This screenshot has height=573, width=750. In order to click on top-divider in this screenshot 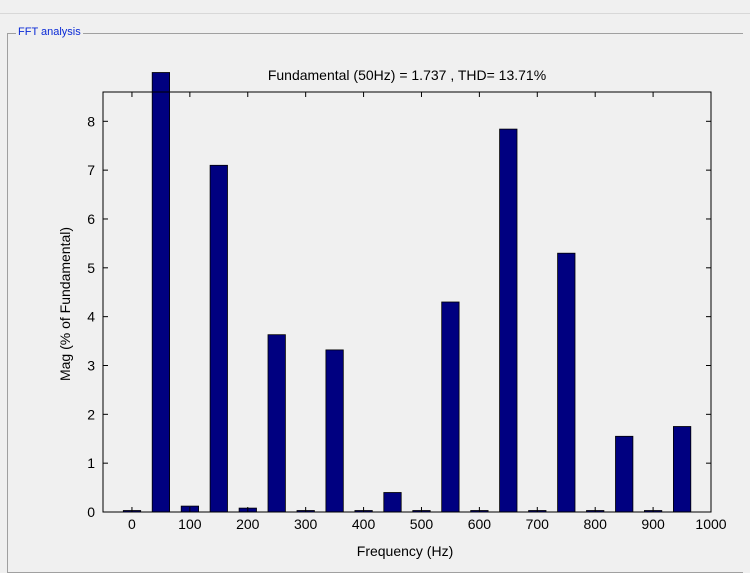, I will do `click(375, 13)`.